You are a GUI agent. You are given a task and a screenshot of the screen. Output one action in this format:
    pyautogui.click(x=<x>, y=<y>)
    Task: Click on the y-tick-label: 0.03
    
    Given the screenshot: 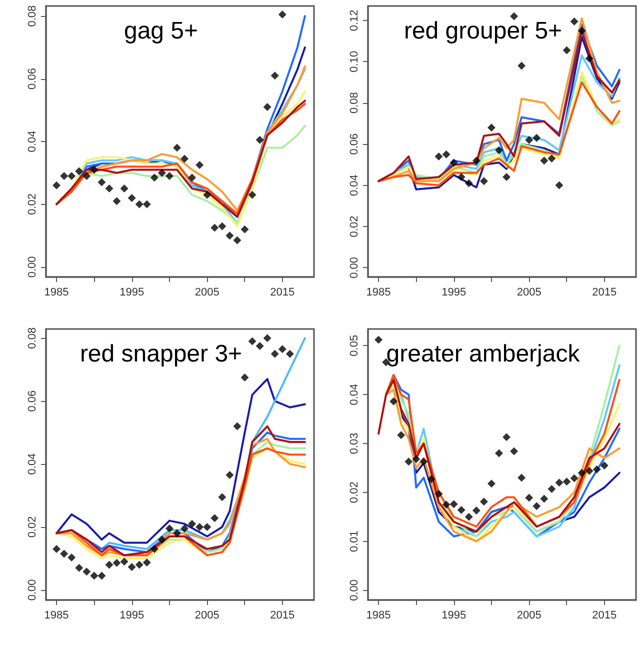 What is the action you would take?
    pyautogui.click(x=354, y=443)
    